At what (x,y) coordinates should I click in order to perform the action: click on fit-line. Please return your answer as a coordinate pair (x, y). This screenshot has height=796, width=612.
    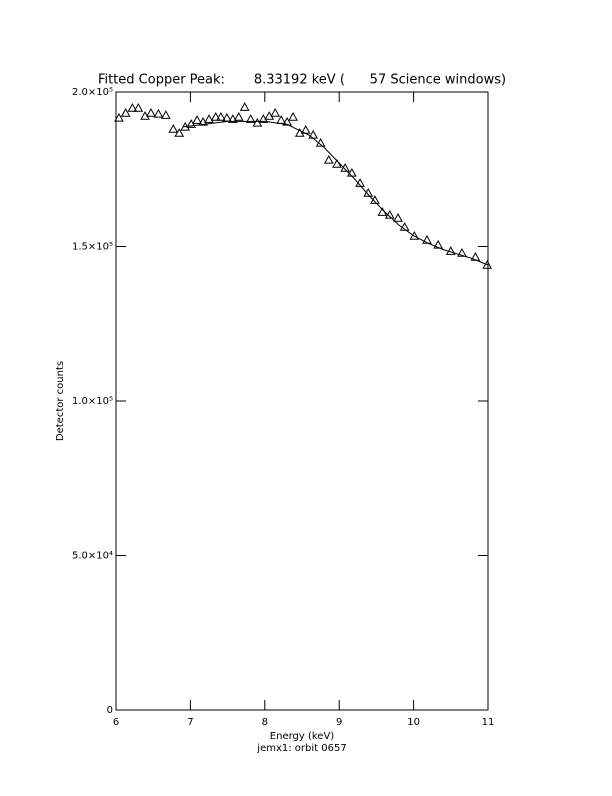
    Looking at the image, I should click on (335, 193).